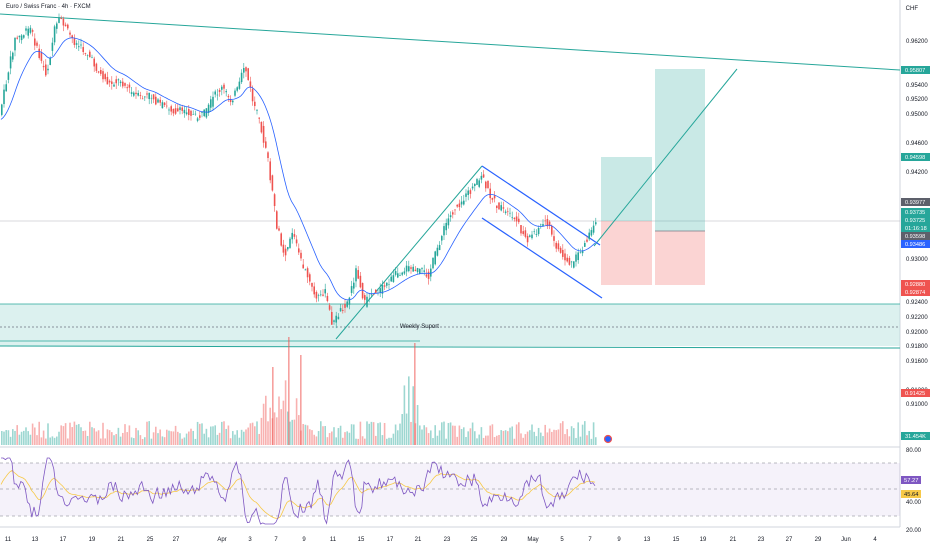 This screenshot has height=555, width=932. I want to click on time-tick-label: 23, so click(447, 540).